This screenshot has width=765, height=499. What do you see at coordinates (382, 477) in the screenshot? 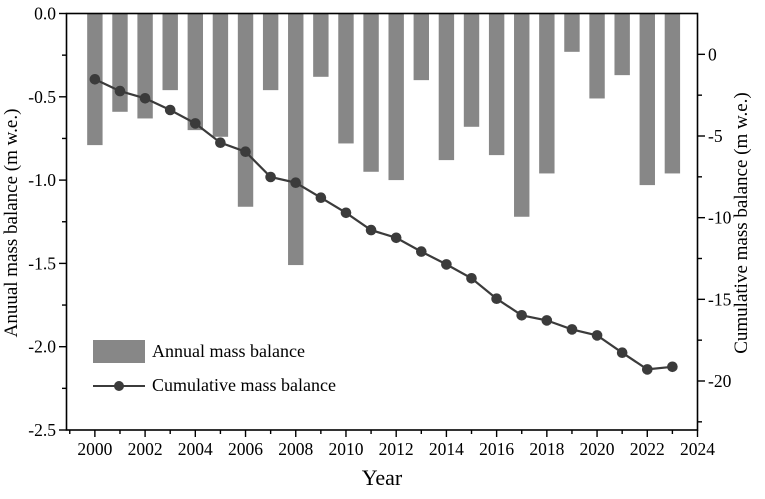
I see `x-axis-label: Year` at bounding box center [382, 477].